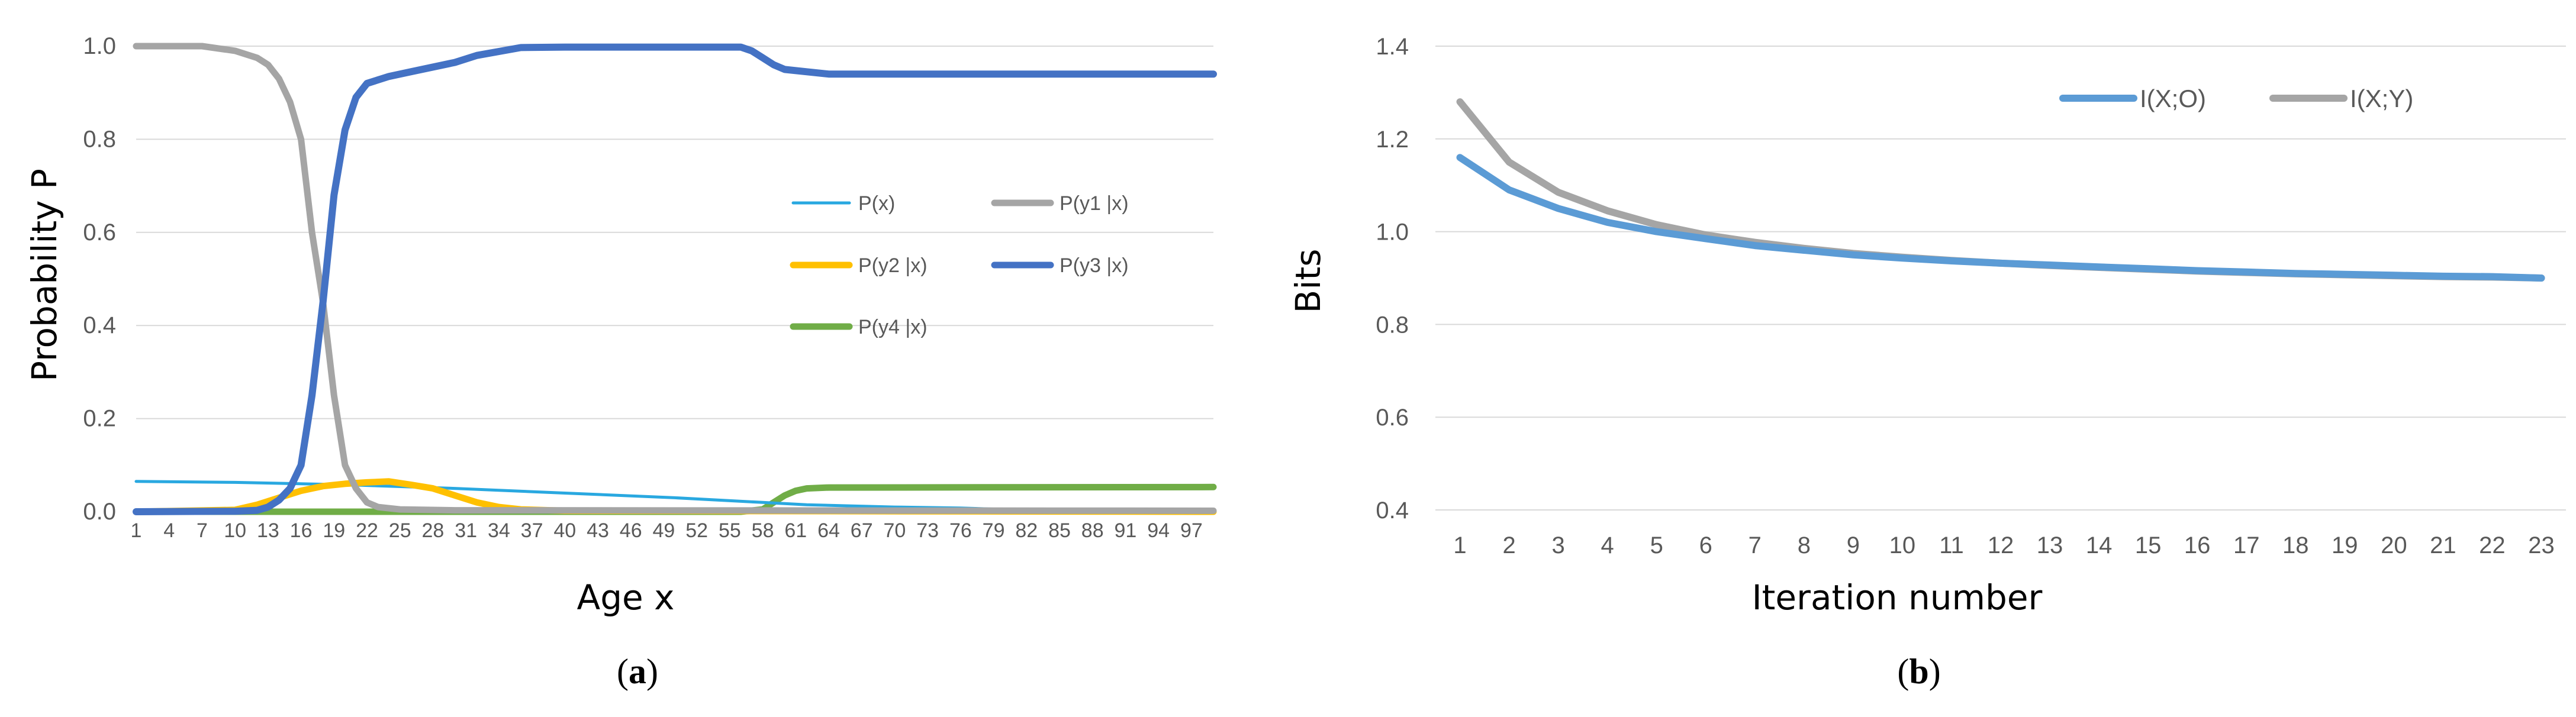 The image size is (2576, 717). Describe the element at coordinates (2173, 98) in the screenshot. I see `chart-b-legend-label: I(X;O)` at that location.